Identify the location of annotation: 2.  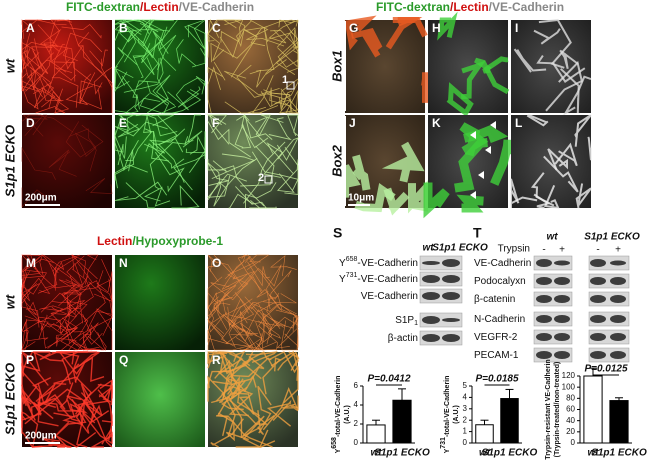
(261, 178).